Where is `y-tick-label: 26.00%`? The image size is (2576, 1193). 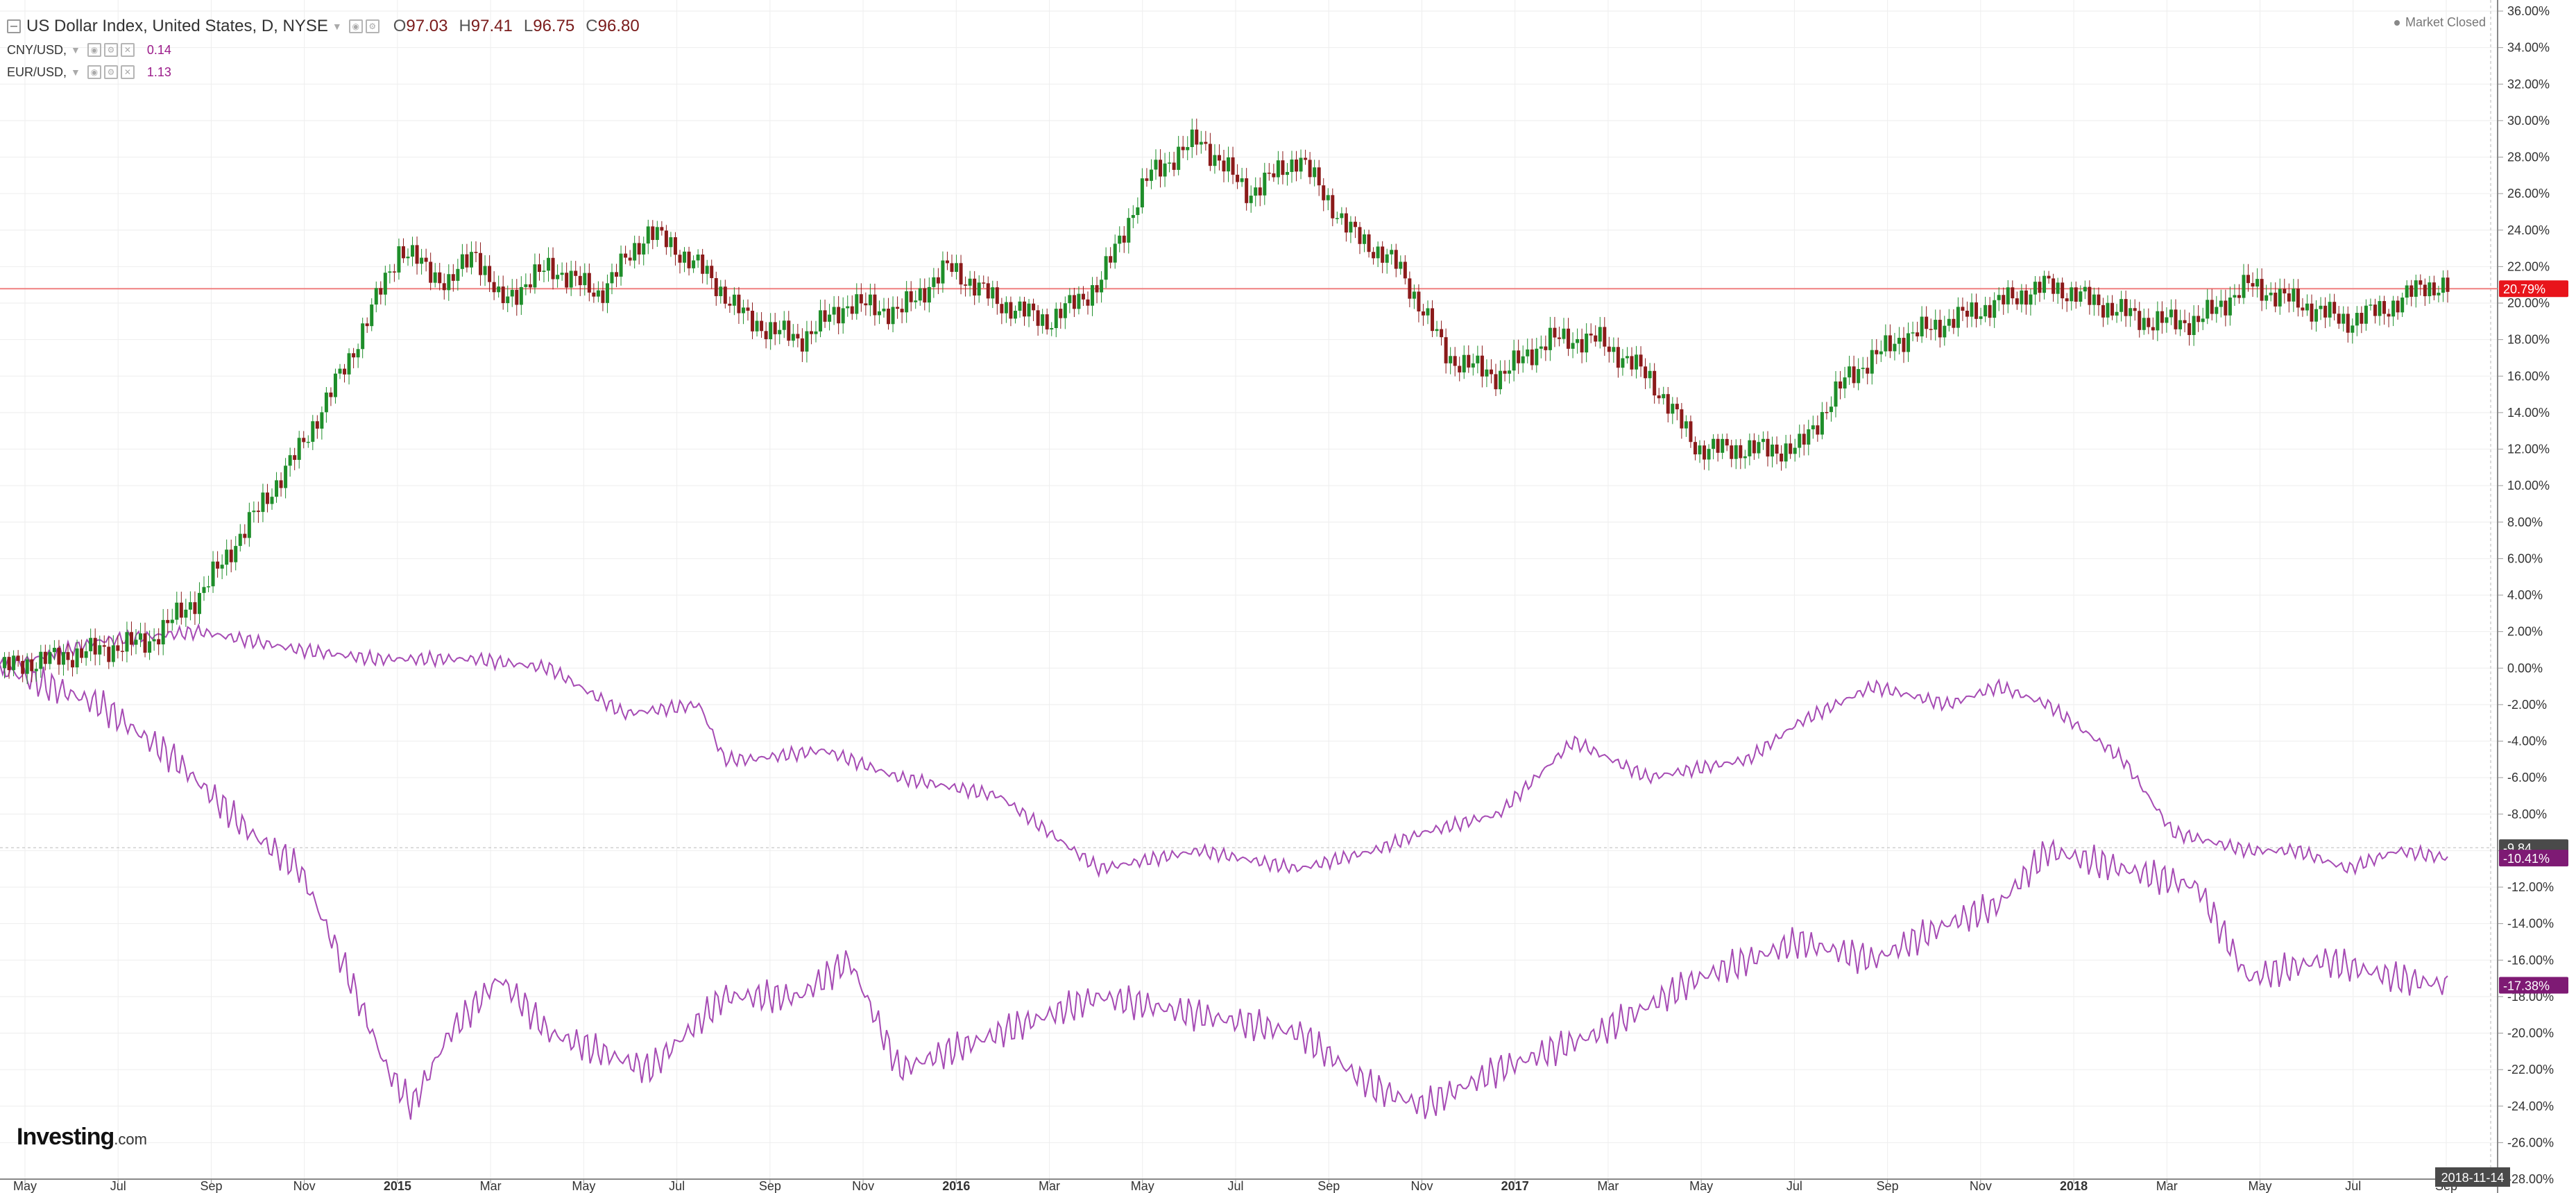
y-tick-label: 26.00% is located at coordinates (2528, 193).